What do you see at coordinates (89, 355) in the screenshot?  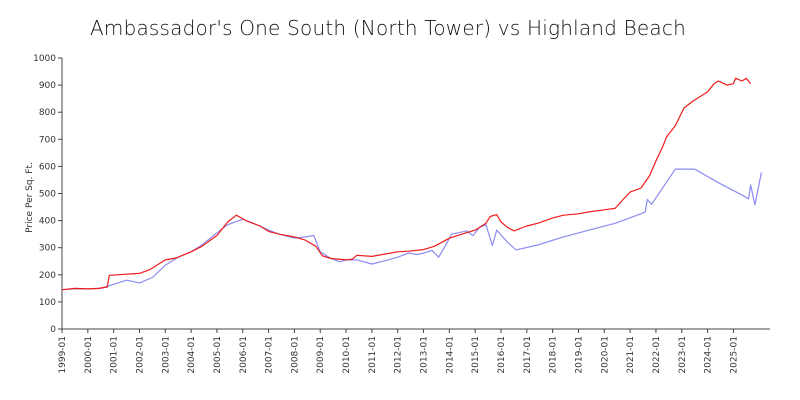 I see `x-tick-label: 2000-01` at bounding box center [89, 355].